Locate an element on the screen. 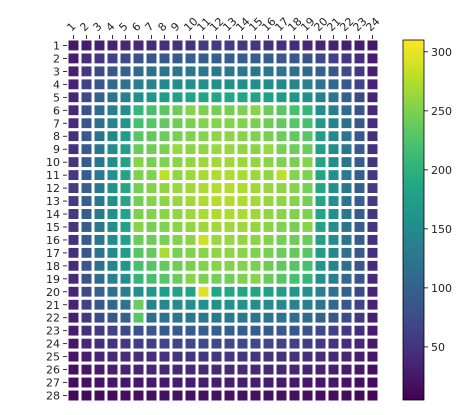 The width and height of the screenshot is (475, 415). x-tick-label: 4 is located at coordinates (110, 27).